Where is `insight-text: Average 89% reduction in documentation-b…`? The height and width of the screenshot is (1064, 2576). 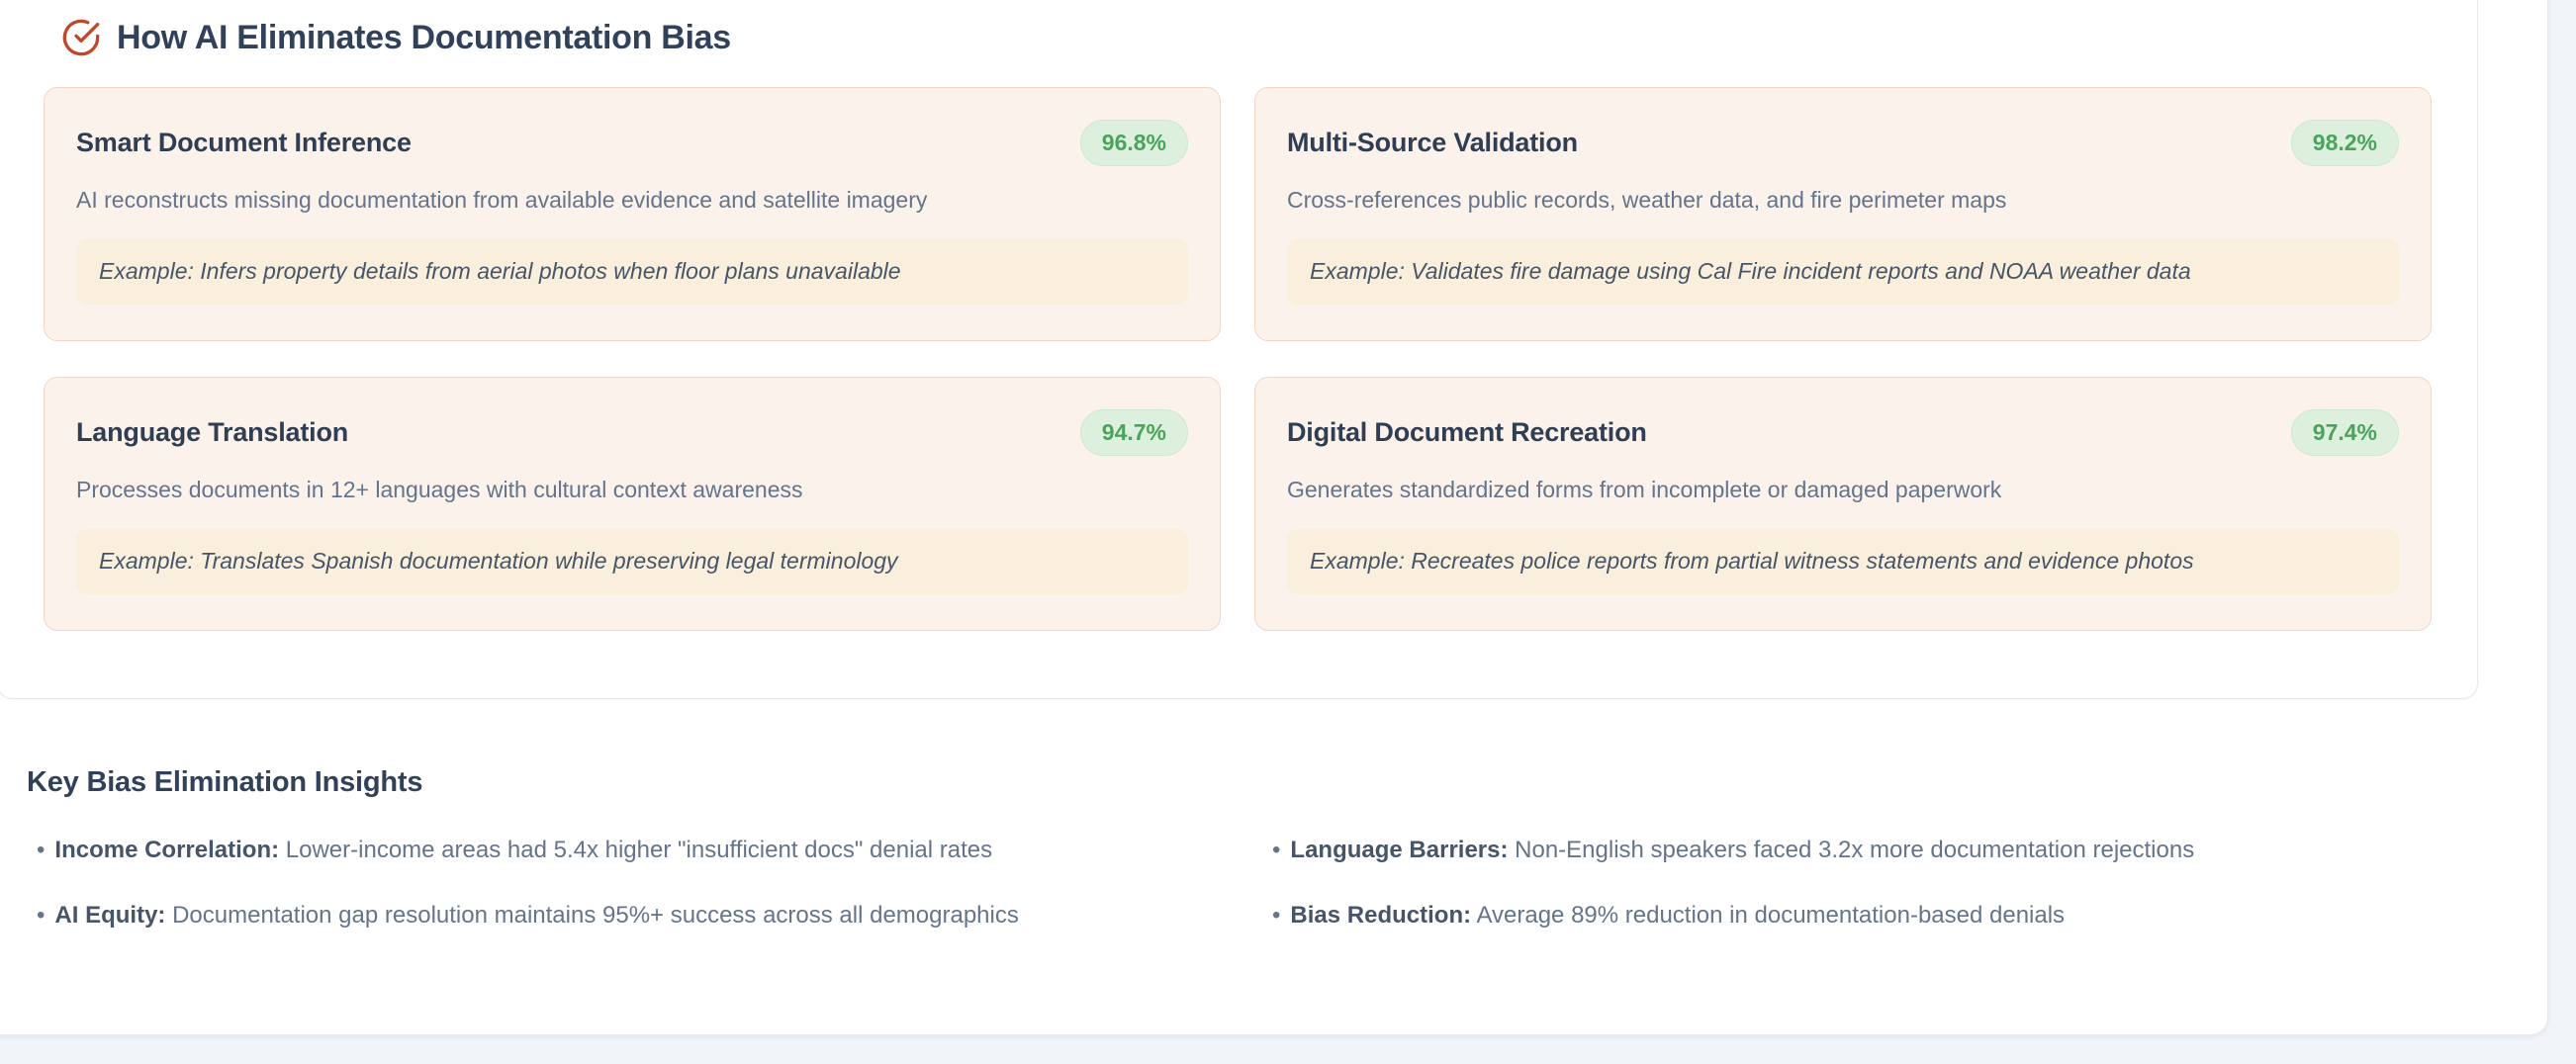 insight-text: Average 89% reduction in documentation-b… is located at coordinates (1771, 916).